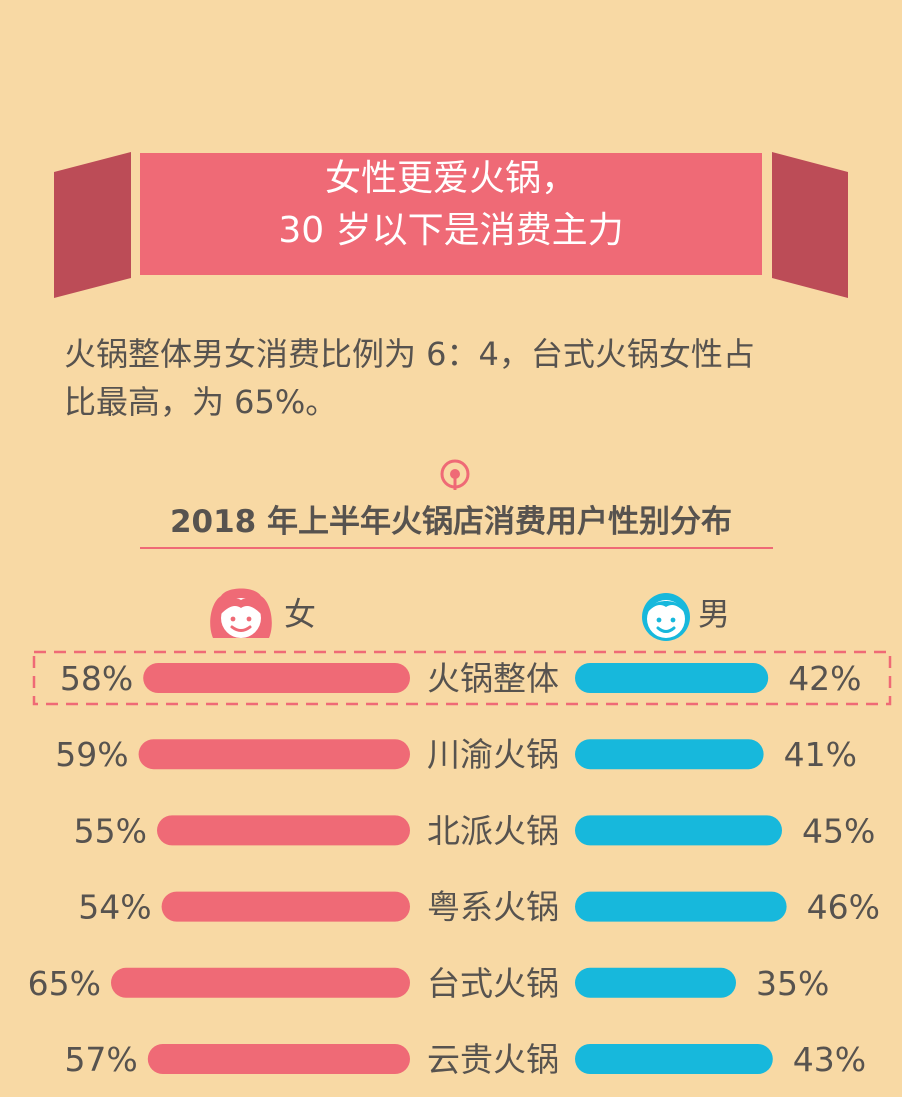 This screenshot has width=902, height=1097. I want to click on banner-line-1: 女性更爱火锅，, so click(450, 178).